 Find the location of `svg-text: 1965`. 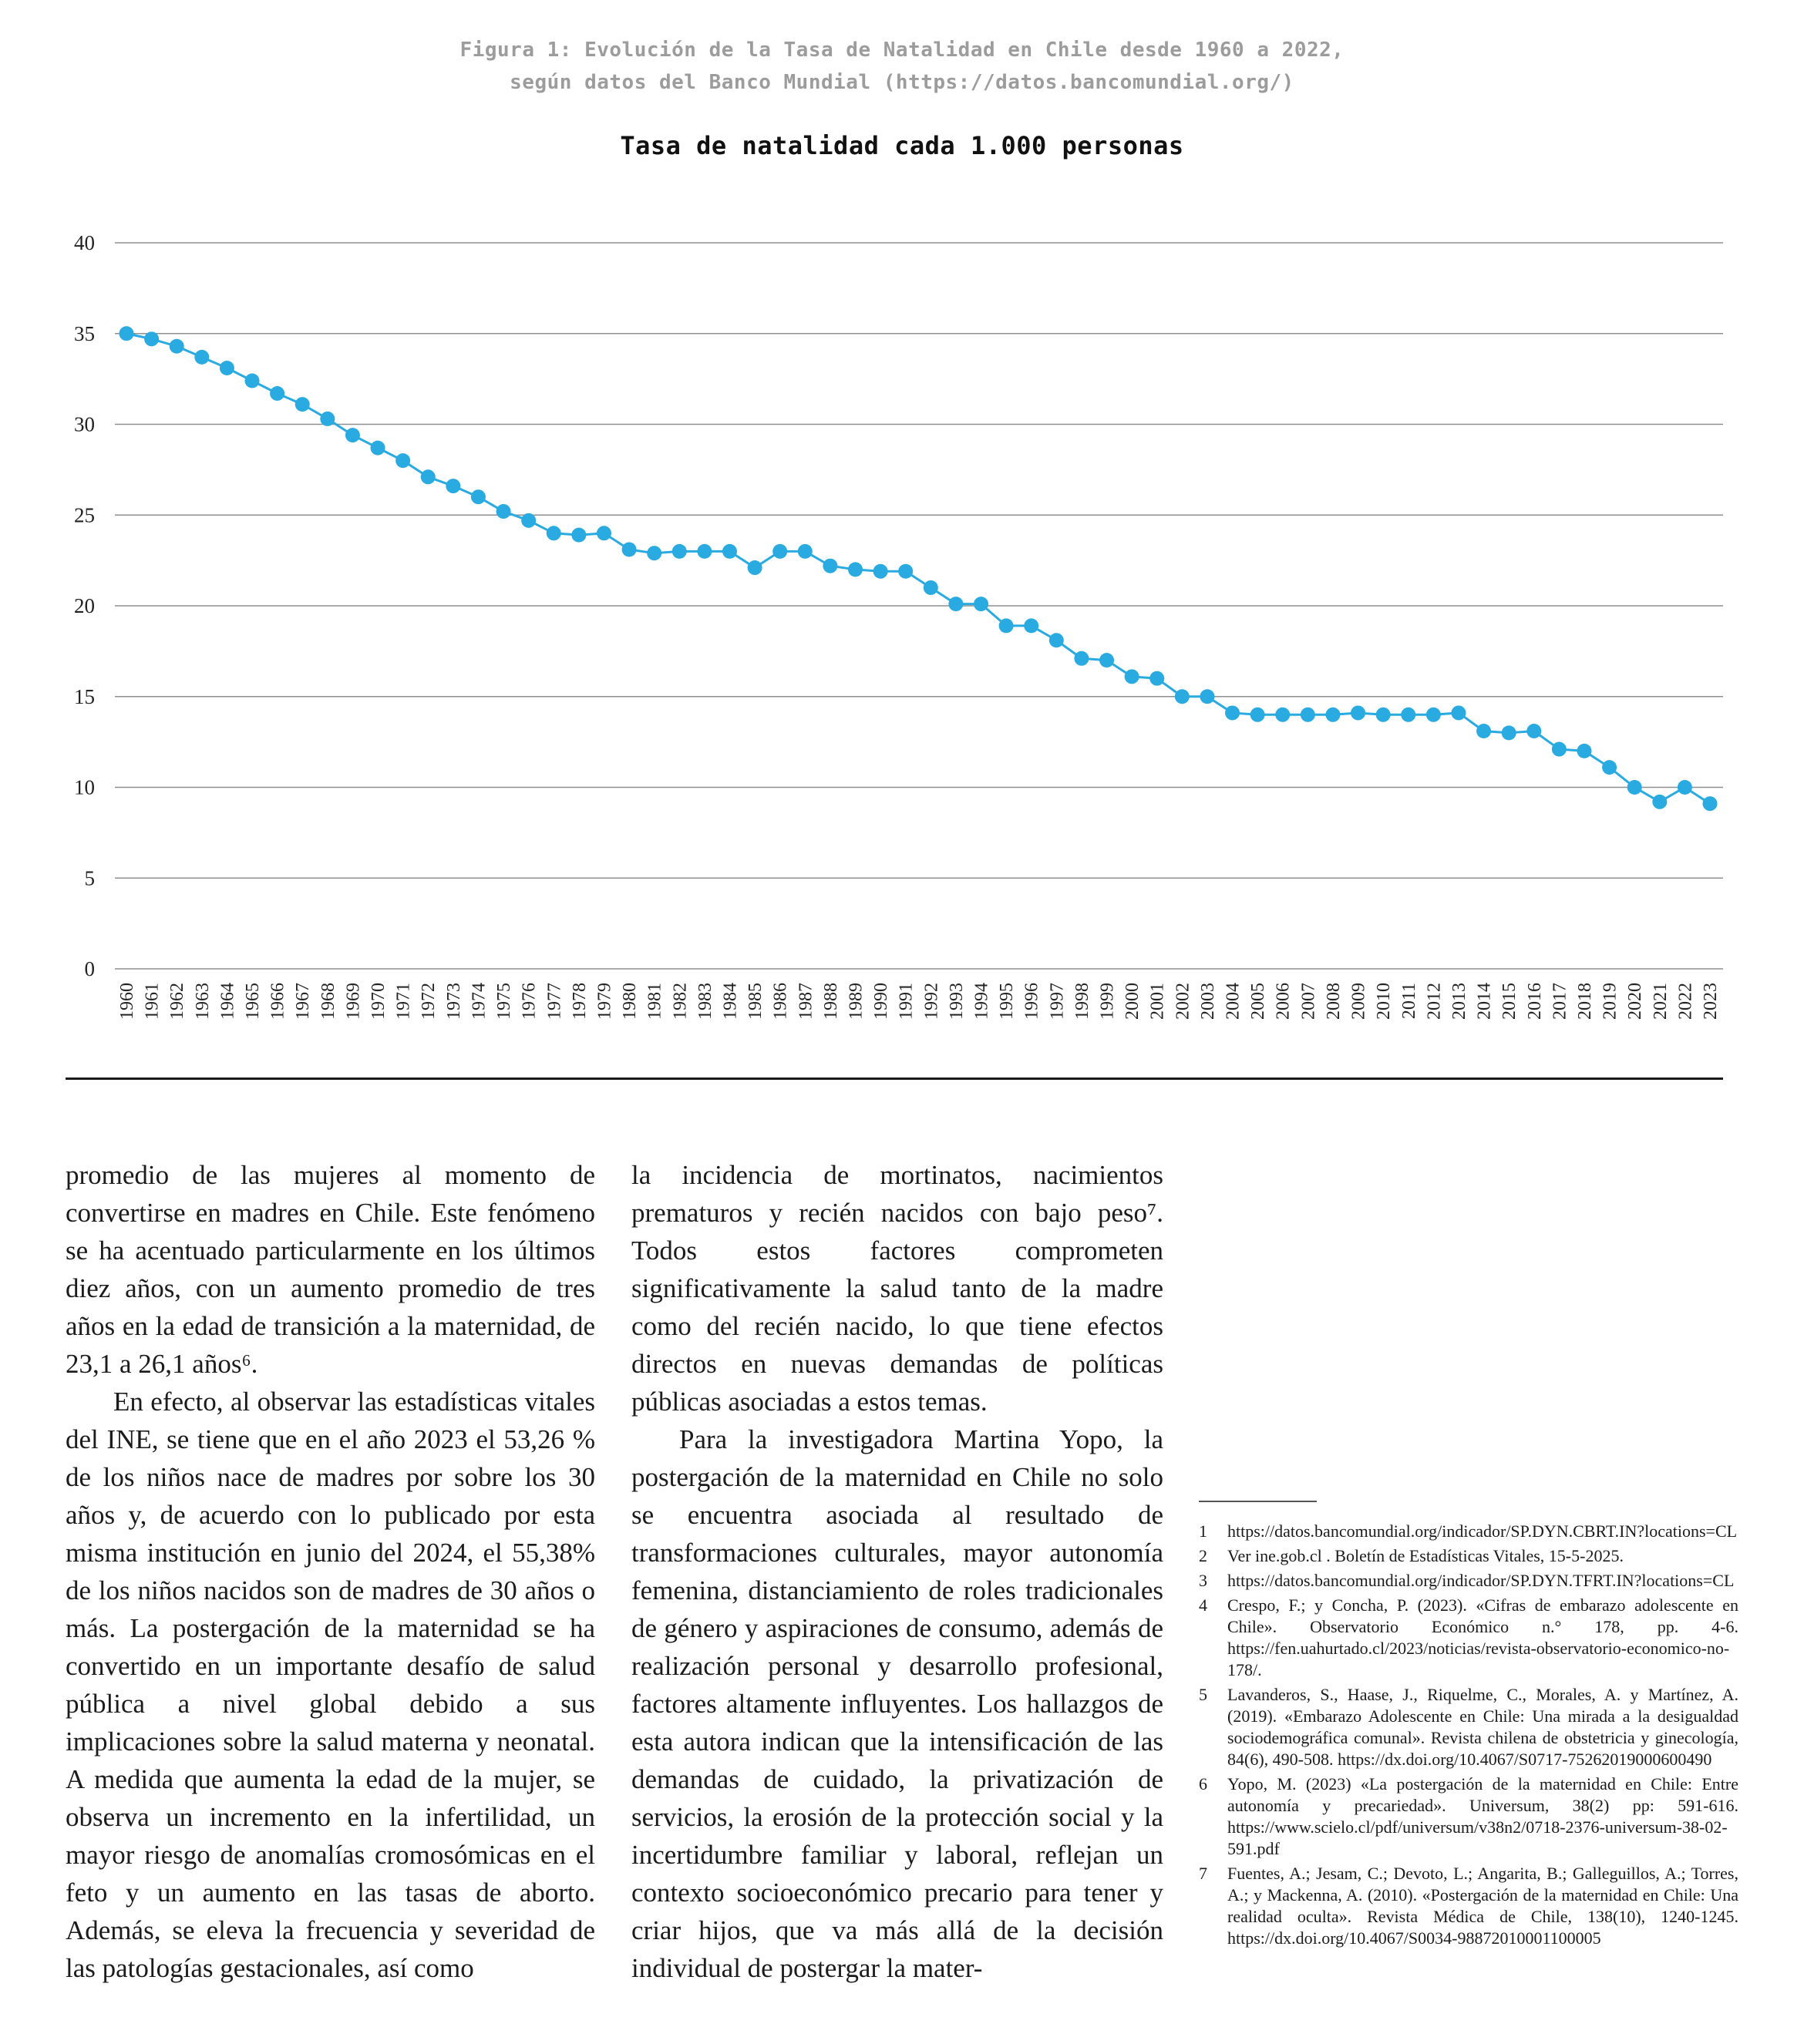

svg-text: 1965 is located at coordinates (253, 1002).